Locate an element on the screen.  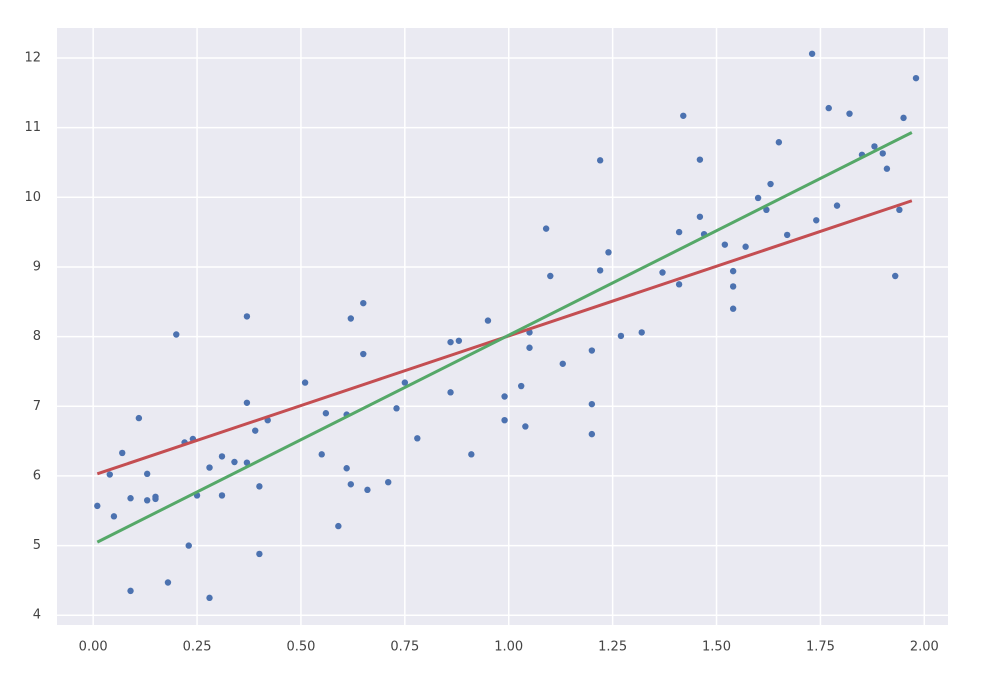
y-tick-label: 4 is located at coordinates (37, 615).